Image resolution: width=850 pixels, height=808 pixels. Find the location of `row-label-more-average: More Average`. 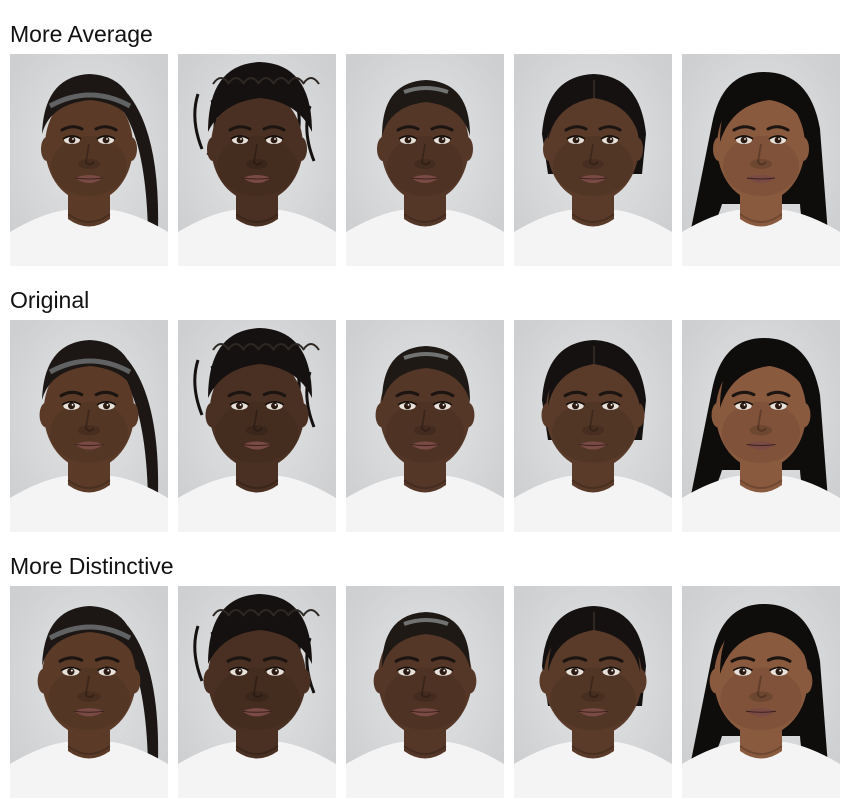

row-label-more-average: More Average is located at coordinates (81, 34).